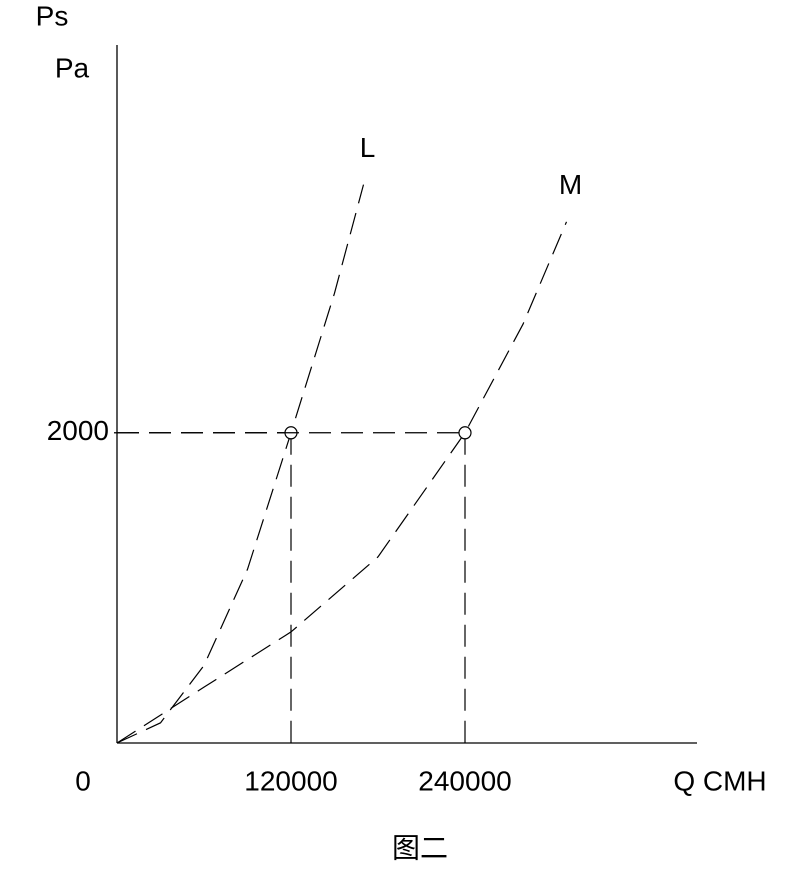 This screenshot has width=800, height=870. Describe the element at coordinates (465, 433) in the screenshot. I see `marker` at that location.